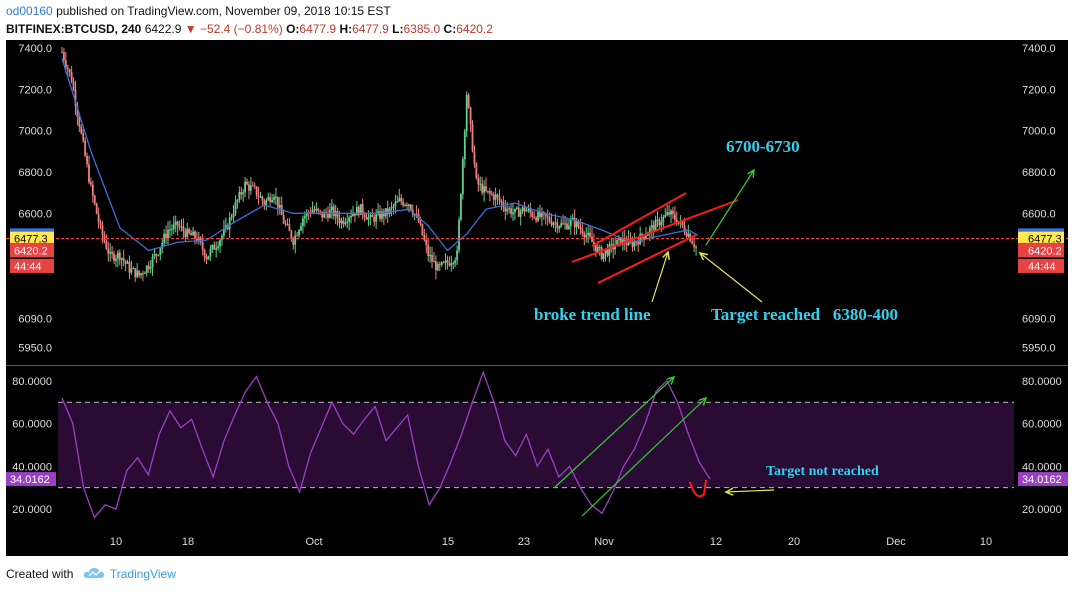 This screenshot has height=592, width=1075. Describe the element at coordinates (94, 574) in the screenshot. I see `tradingview-cloud-icon` at that location.